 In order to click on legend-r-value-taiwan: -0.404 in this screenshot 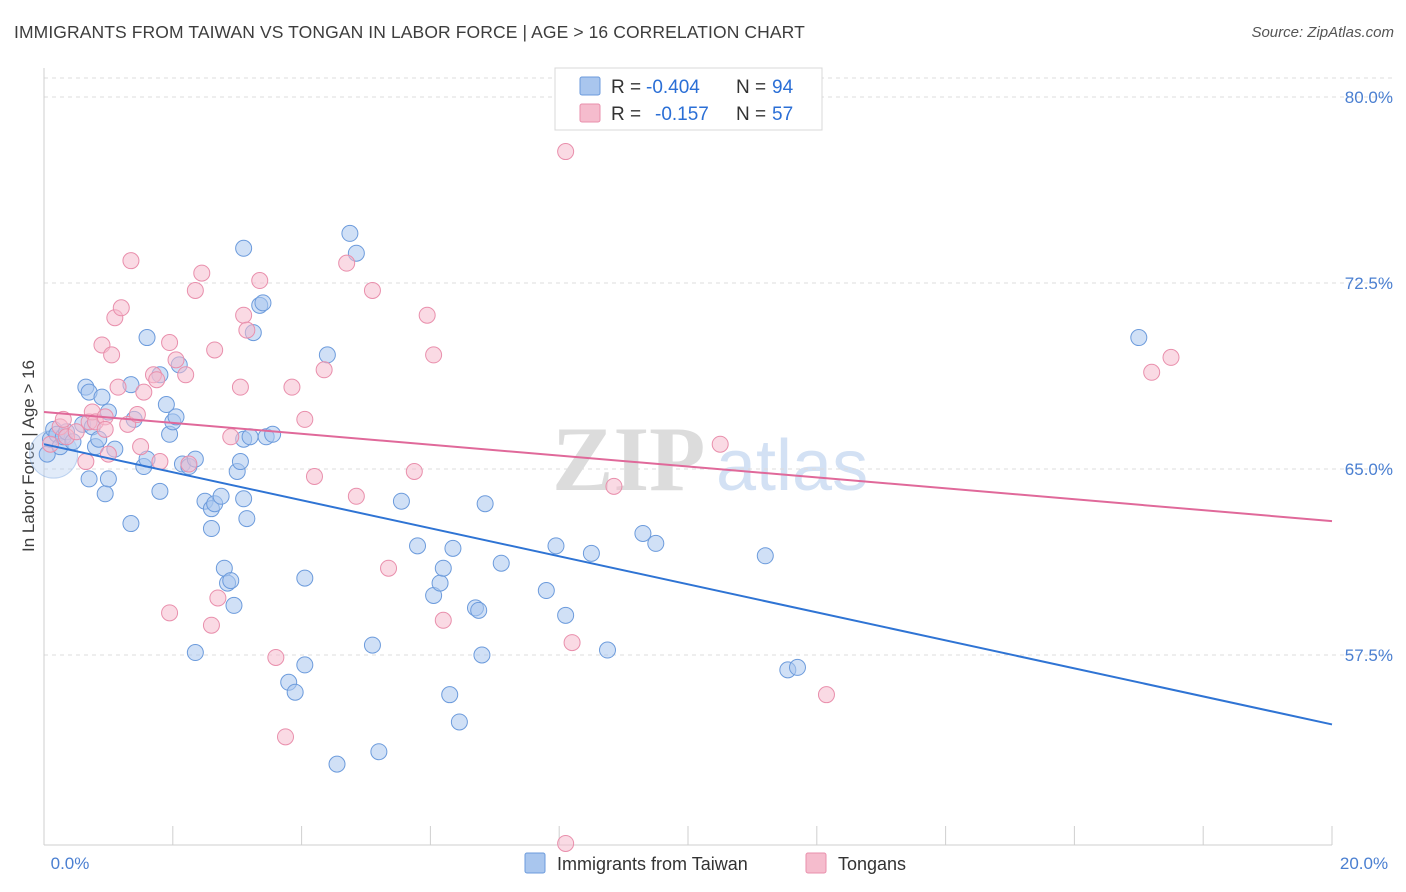, I will do `click(673, 87)`.